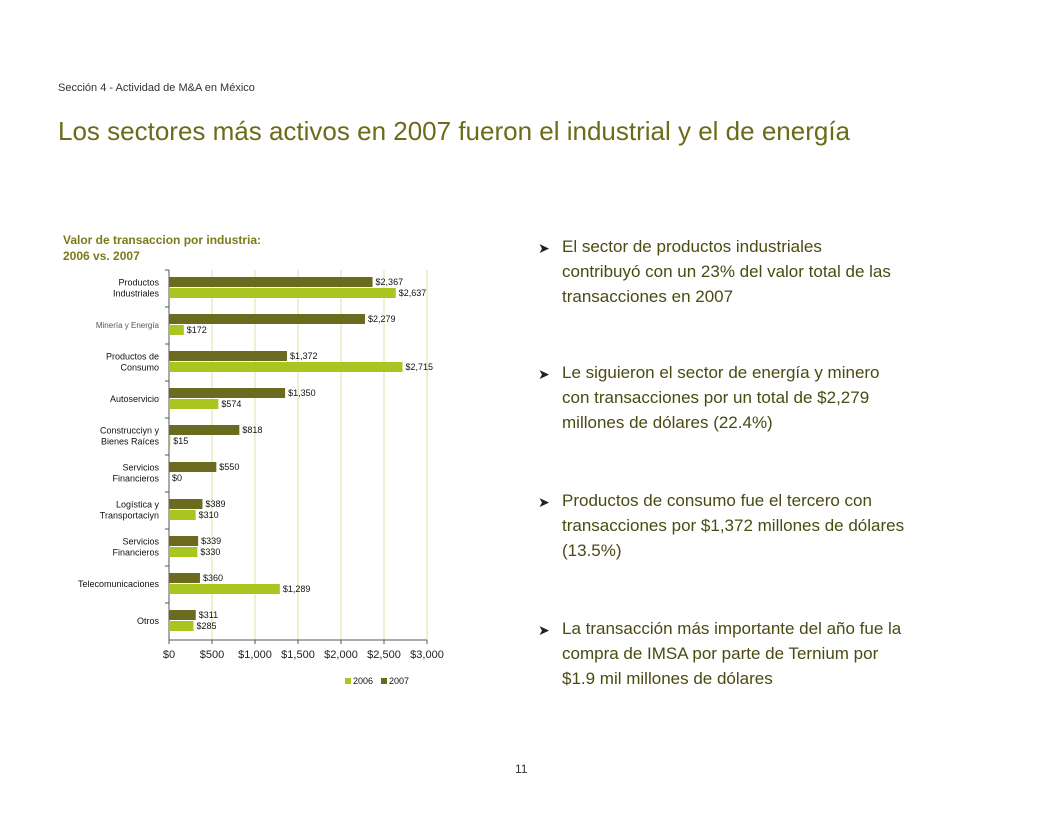 The image size is (1056, 816). I want to click on data-label-2007: $1,372, so click(304, 356).